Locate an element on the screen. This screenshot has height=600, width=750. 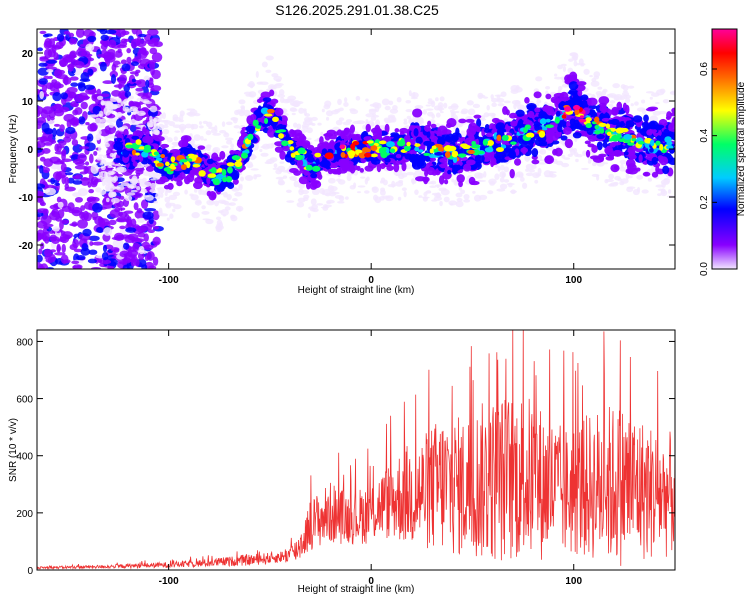
figure-title: S126.2025.291.01.38.C25 is located at coordinates (357, 10).